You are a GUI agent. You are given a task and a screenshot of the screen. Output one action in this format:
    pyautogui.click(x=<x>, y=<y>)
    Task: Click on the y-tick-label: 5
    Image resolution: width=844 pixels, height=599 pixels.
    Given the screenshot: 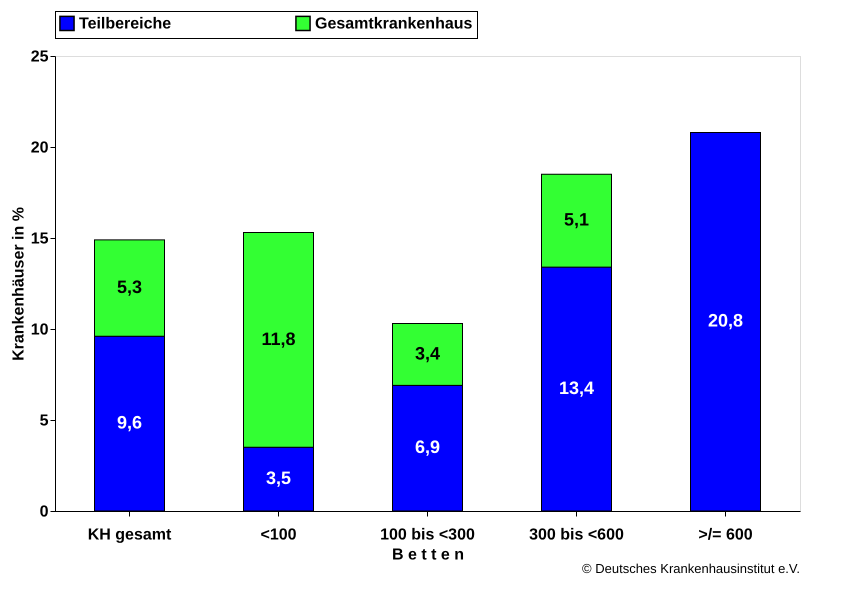 What is the action you would take?
    pyautogui.click(x=44, y=421)
    